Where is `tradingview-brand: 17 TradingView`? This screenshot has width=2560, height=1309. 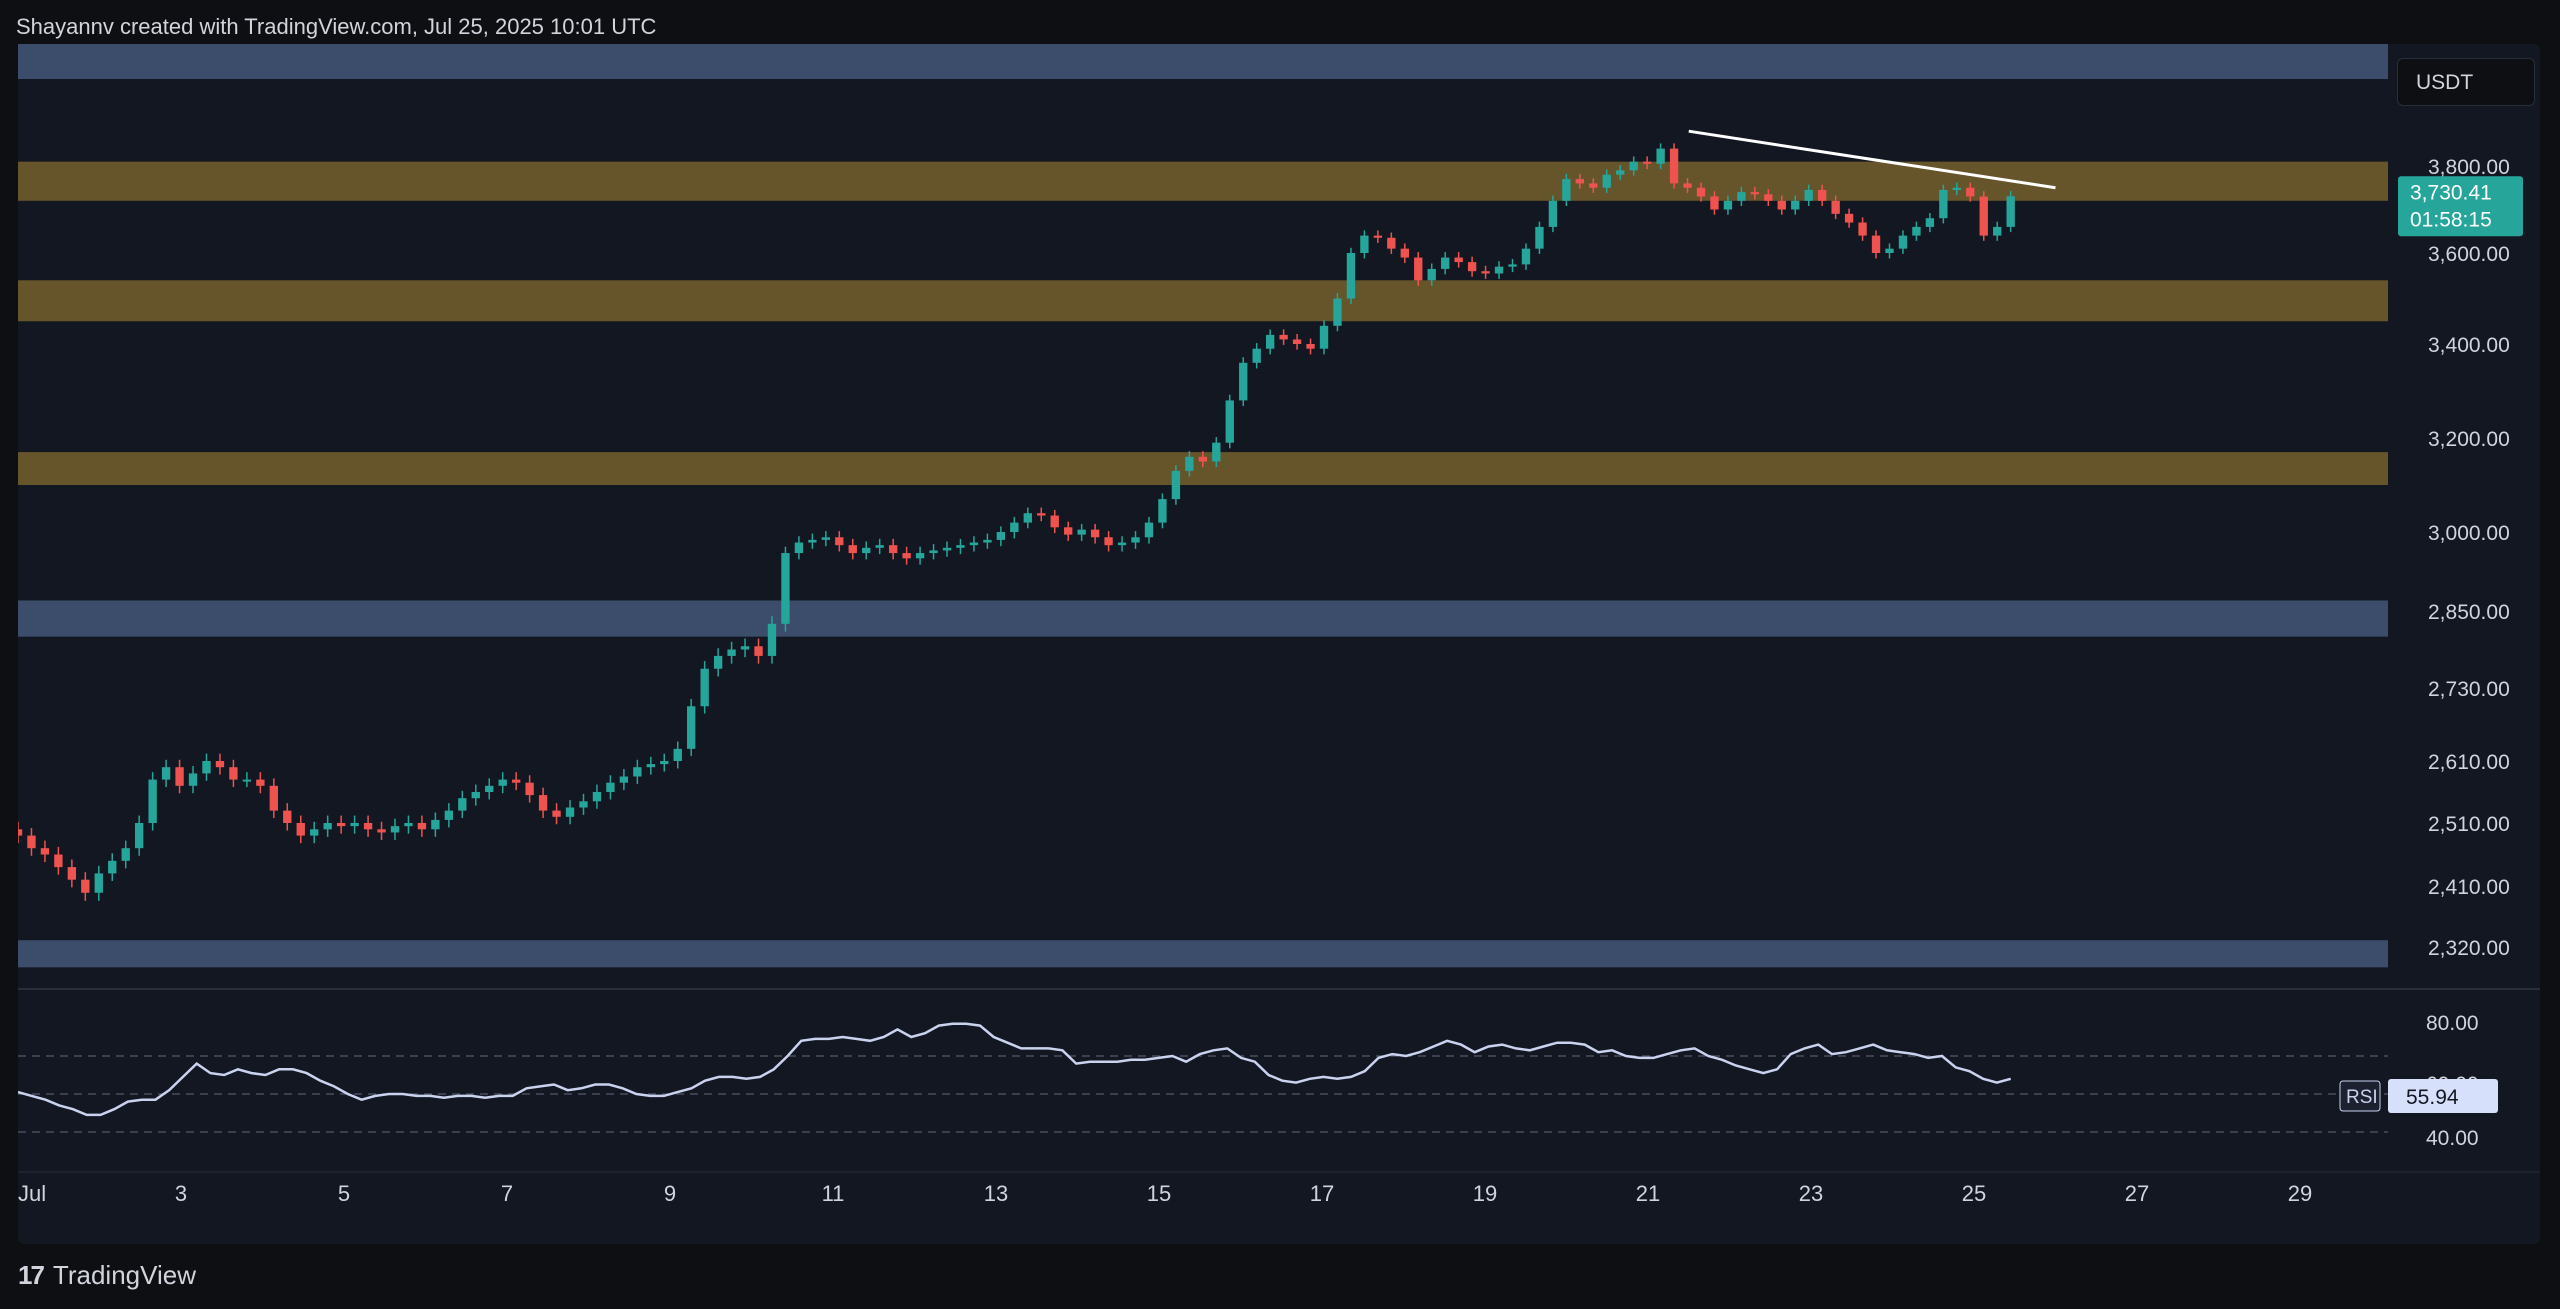 tradingview-brand: 17 TradingView is located at coordinates (107, 1275).